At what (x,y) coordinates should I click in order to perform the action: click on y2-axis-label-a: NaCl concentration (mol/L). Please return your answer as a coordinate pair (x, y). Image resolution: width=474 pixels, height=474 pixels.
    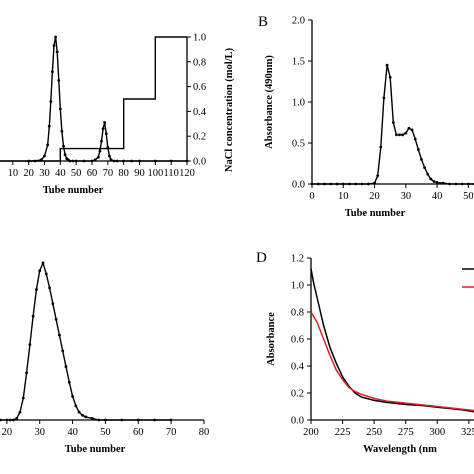
    Looking at the image, I should click on (229, 109).